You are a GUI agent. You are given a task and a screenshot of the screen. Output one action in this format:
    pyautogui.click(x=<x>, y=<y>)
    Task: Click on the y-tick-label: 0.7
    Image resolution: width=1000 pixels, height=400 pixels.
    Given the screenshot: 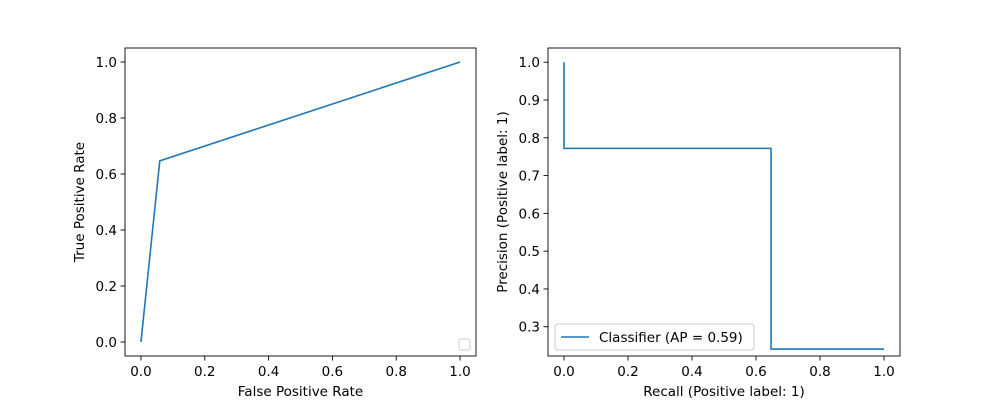 What is the action you would take?
    pyautogui.click(x=529, y=177)
    